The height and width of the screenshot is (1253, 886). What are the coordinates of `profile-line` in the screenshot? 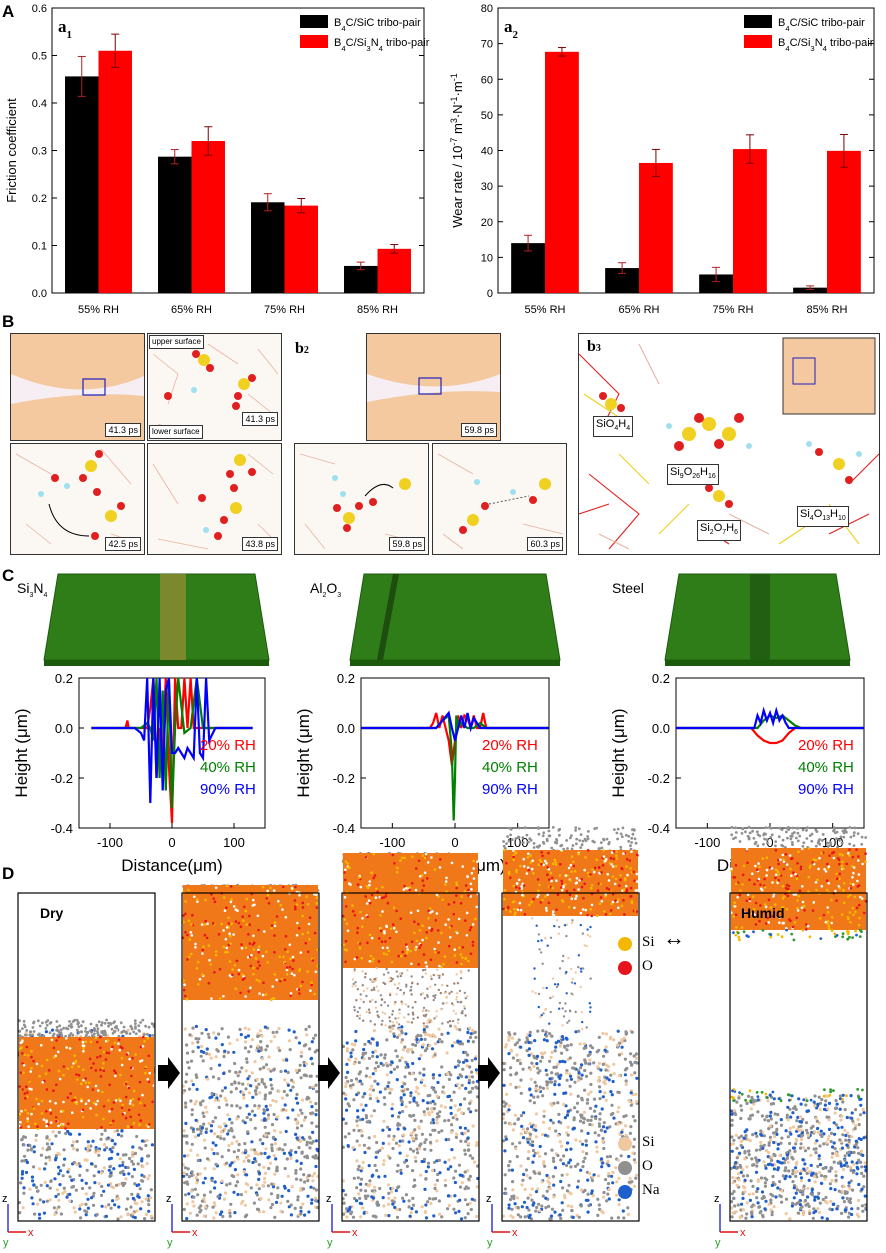 It's located at (770, 735).